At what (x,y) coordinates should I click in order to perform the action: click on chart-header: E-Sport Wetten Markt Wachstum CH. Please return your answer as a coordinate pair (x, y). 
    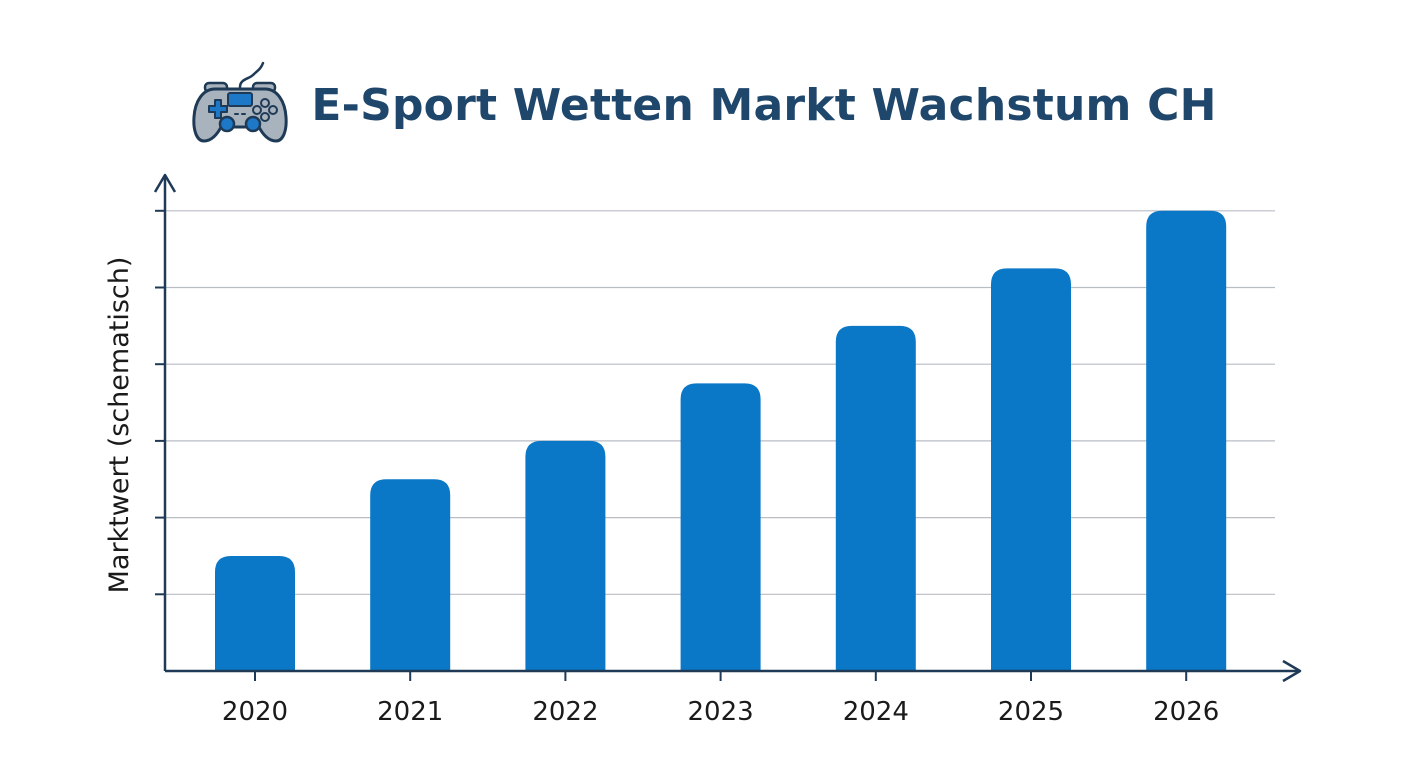
    Looking at the image, I should click on (704, 105).